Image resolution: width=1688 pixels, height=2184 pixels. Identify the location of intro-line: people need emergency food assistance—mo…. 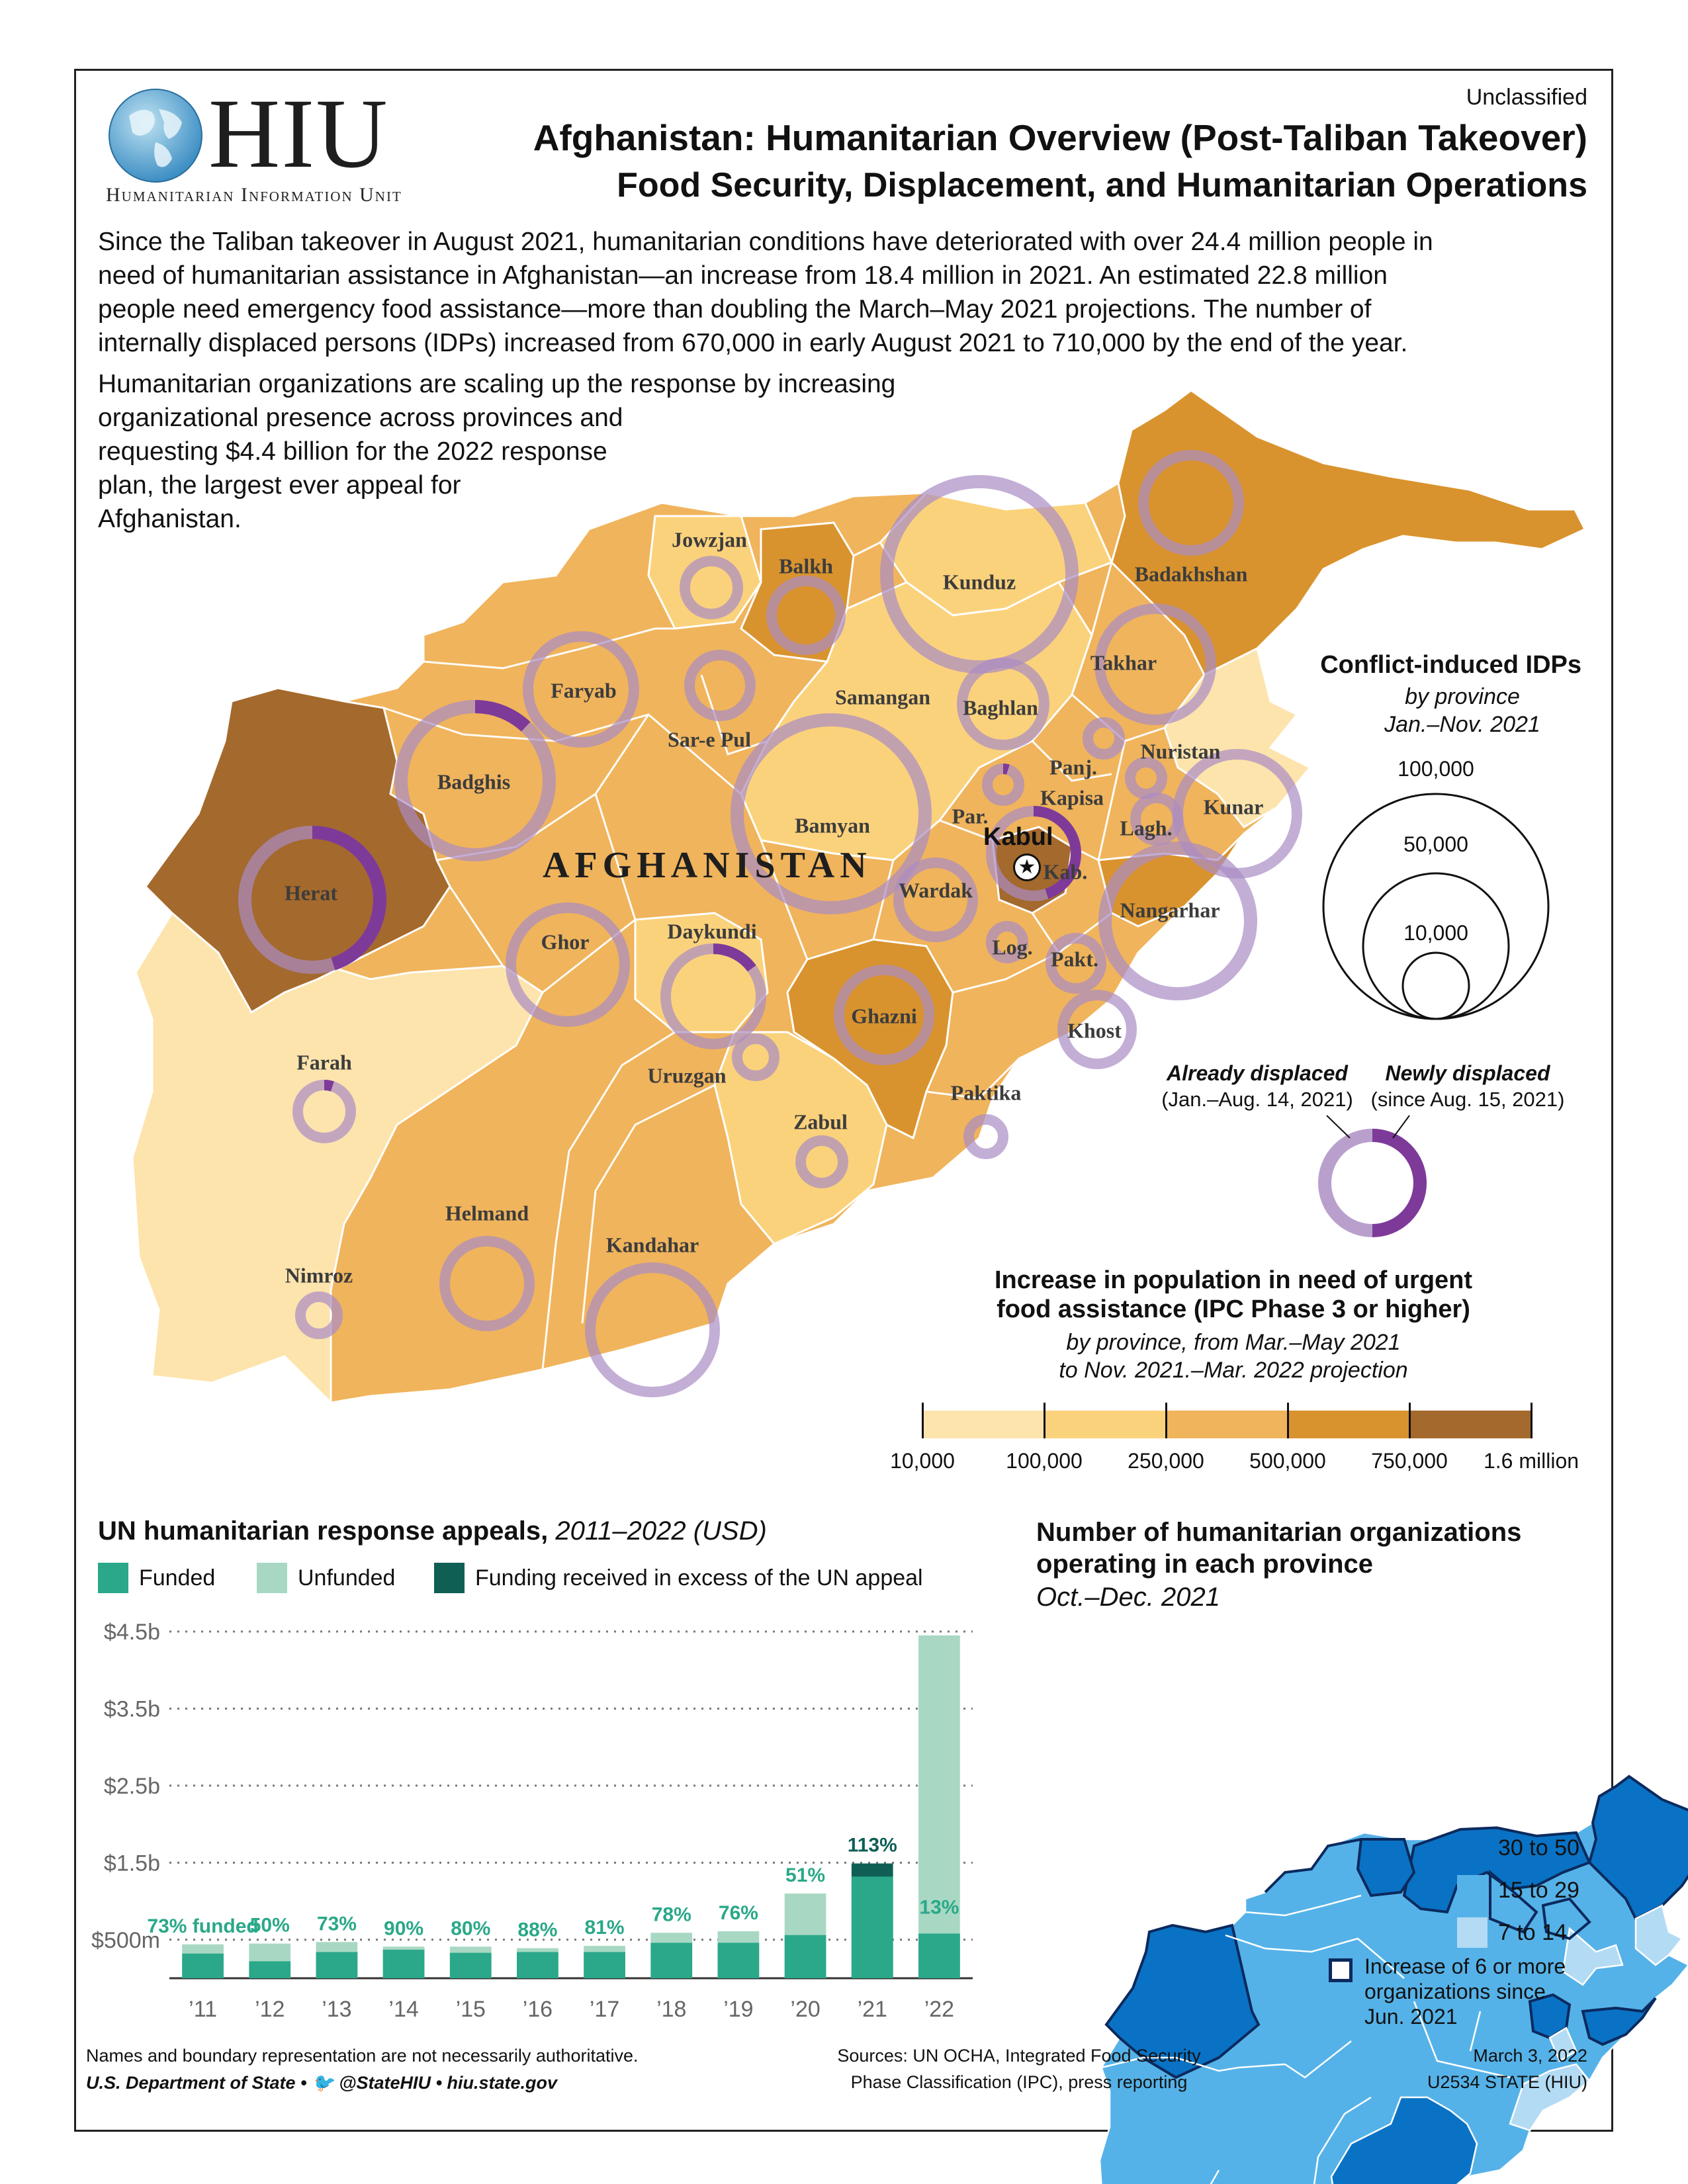
(735, 309).